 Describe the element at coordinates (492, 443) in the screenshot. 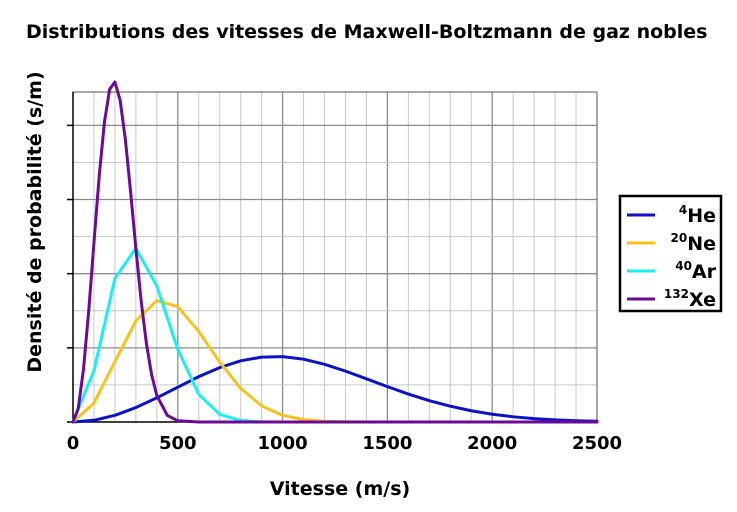

I see `x-tick-label: 2000` at that location.